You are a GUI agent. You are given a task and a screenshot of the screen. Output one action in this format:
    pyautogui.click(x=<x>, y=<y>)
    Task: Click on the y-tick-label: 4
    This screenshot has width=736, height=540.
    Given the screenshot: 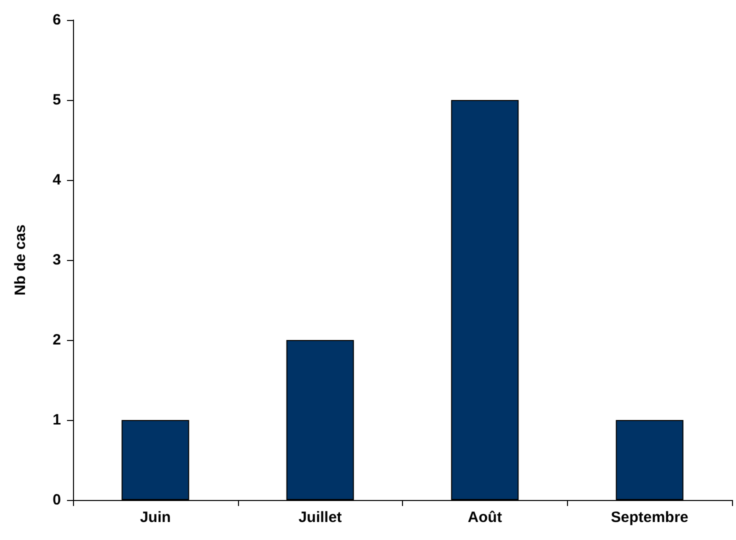 What is the action you would take?
    pyautogui.click(x=57, y=180)
    